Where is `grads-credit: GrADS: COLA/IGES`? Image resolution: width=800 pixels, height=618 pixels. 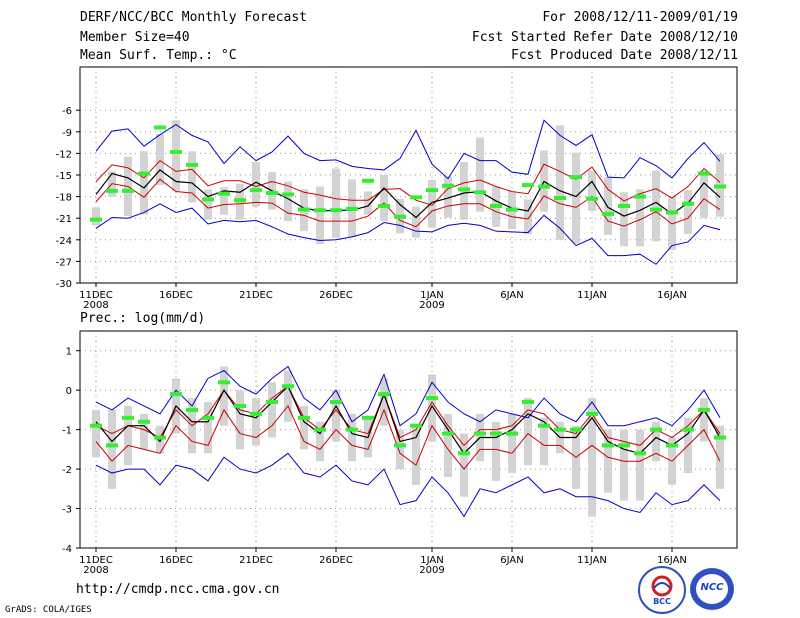 grads-credit: GrADS: COLA/IGES is located at coordinates (48, 610).